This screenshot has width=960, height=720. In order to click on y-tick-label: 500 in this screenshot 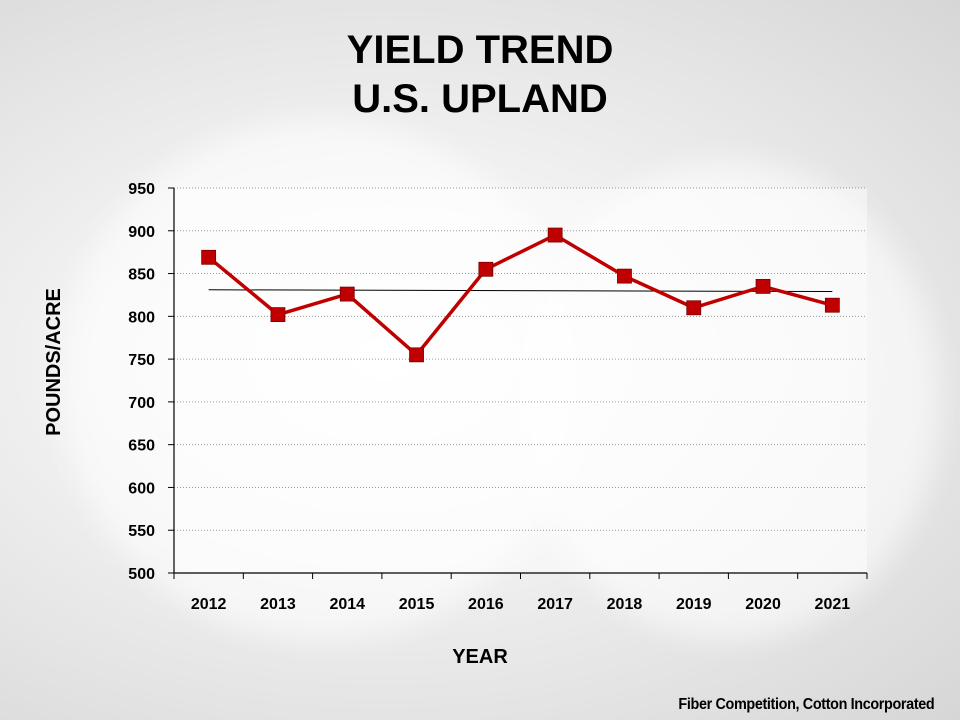, I will do `click(141, 574)`.